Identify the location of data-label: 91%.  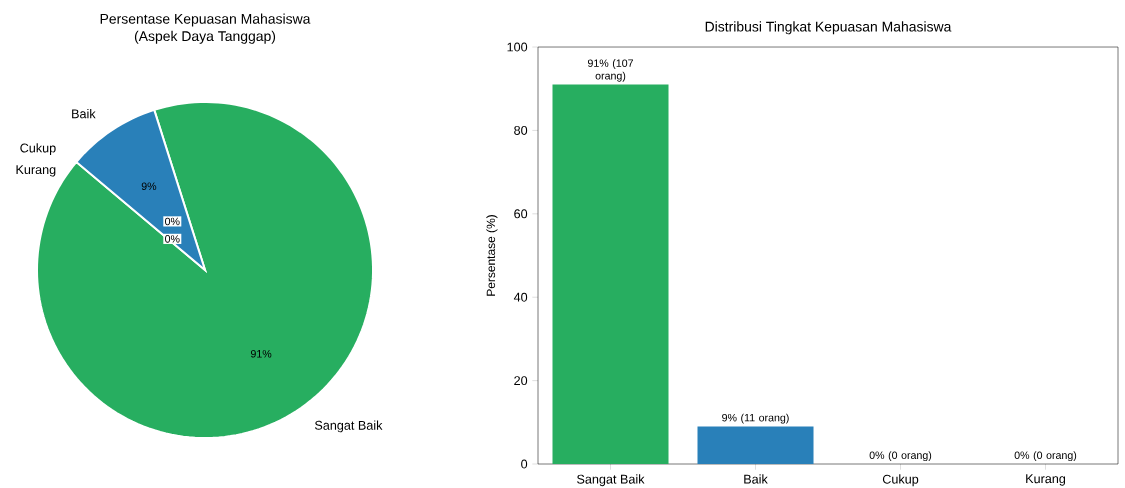
(261, 354).